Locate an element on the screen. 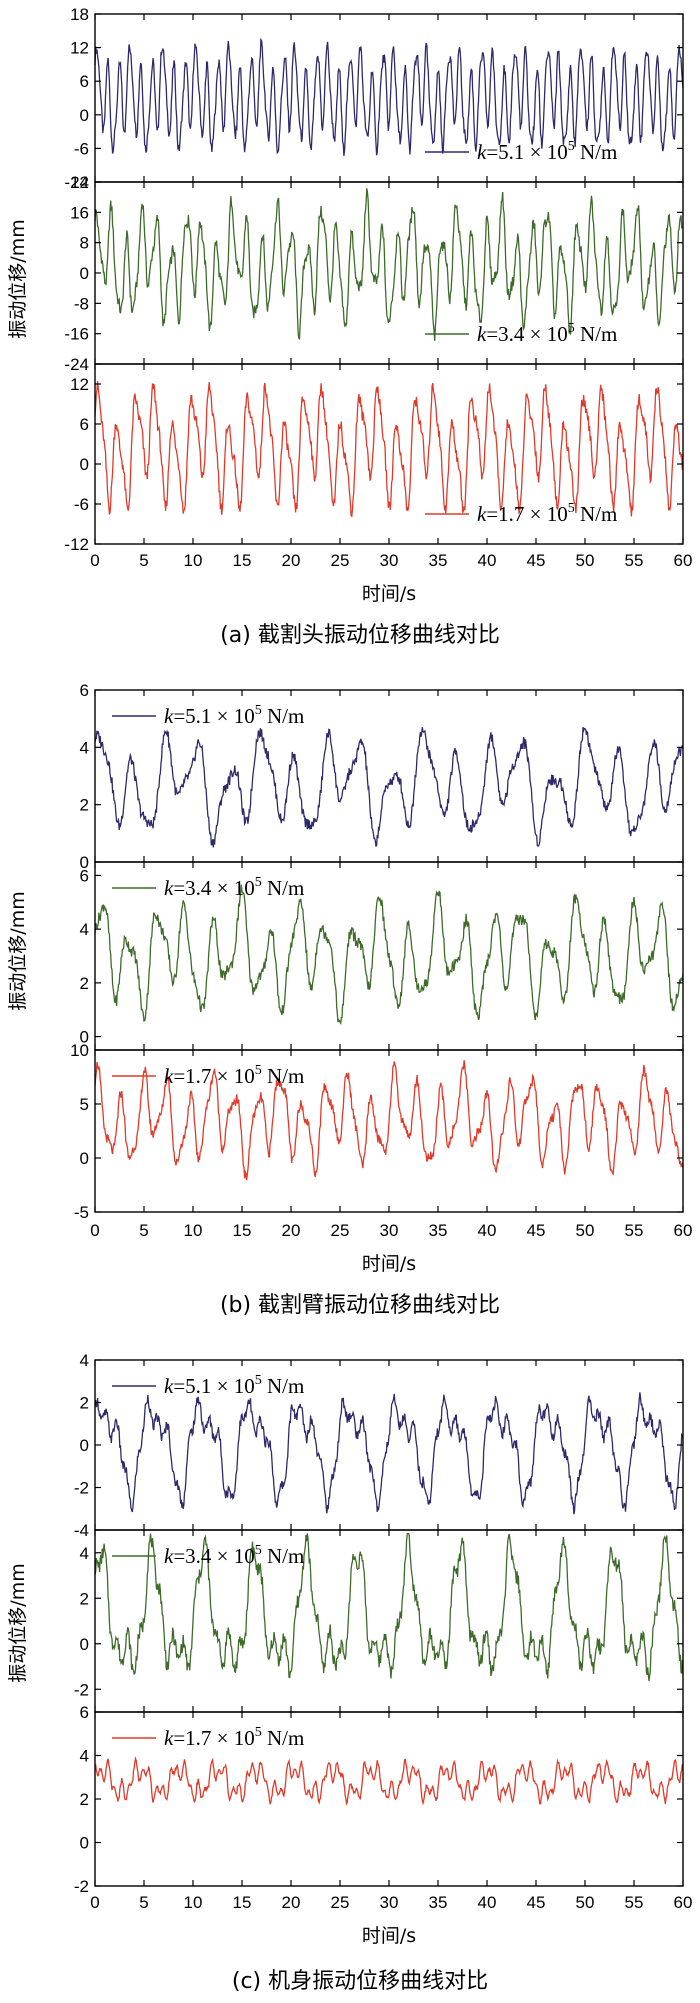 This screenshot has height=2003, width=700. x-tick-label: 35 is located at coordinates (438, 1230).